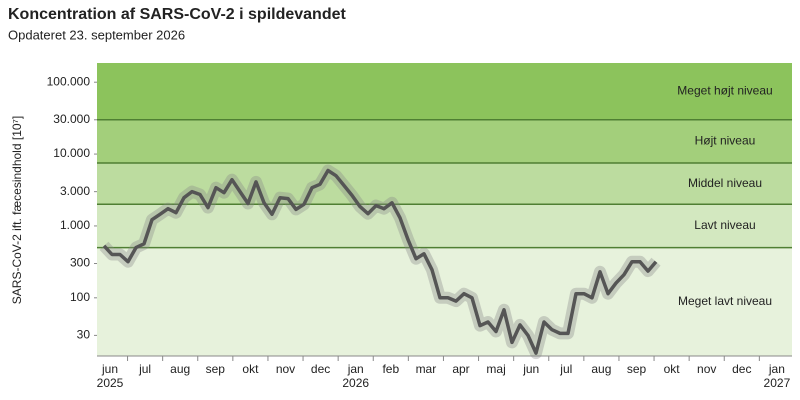 The image size is (800, 400). What do you see at coordinates (725, 141) in the screenshot?
I see `level-label: Højt niveau` at bounding box center [725, 141].